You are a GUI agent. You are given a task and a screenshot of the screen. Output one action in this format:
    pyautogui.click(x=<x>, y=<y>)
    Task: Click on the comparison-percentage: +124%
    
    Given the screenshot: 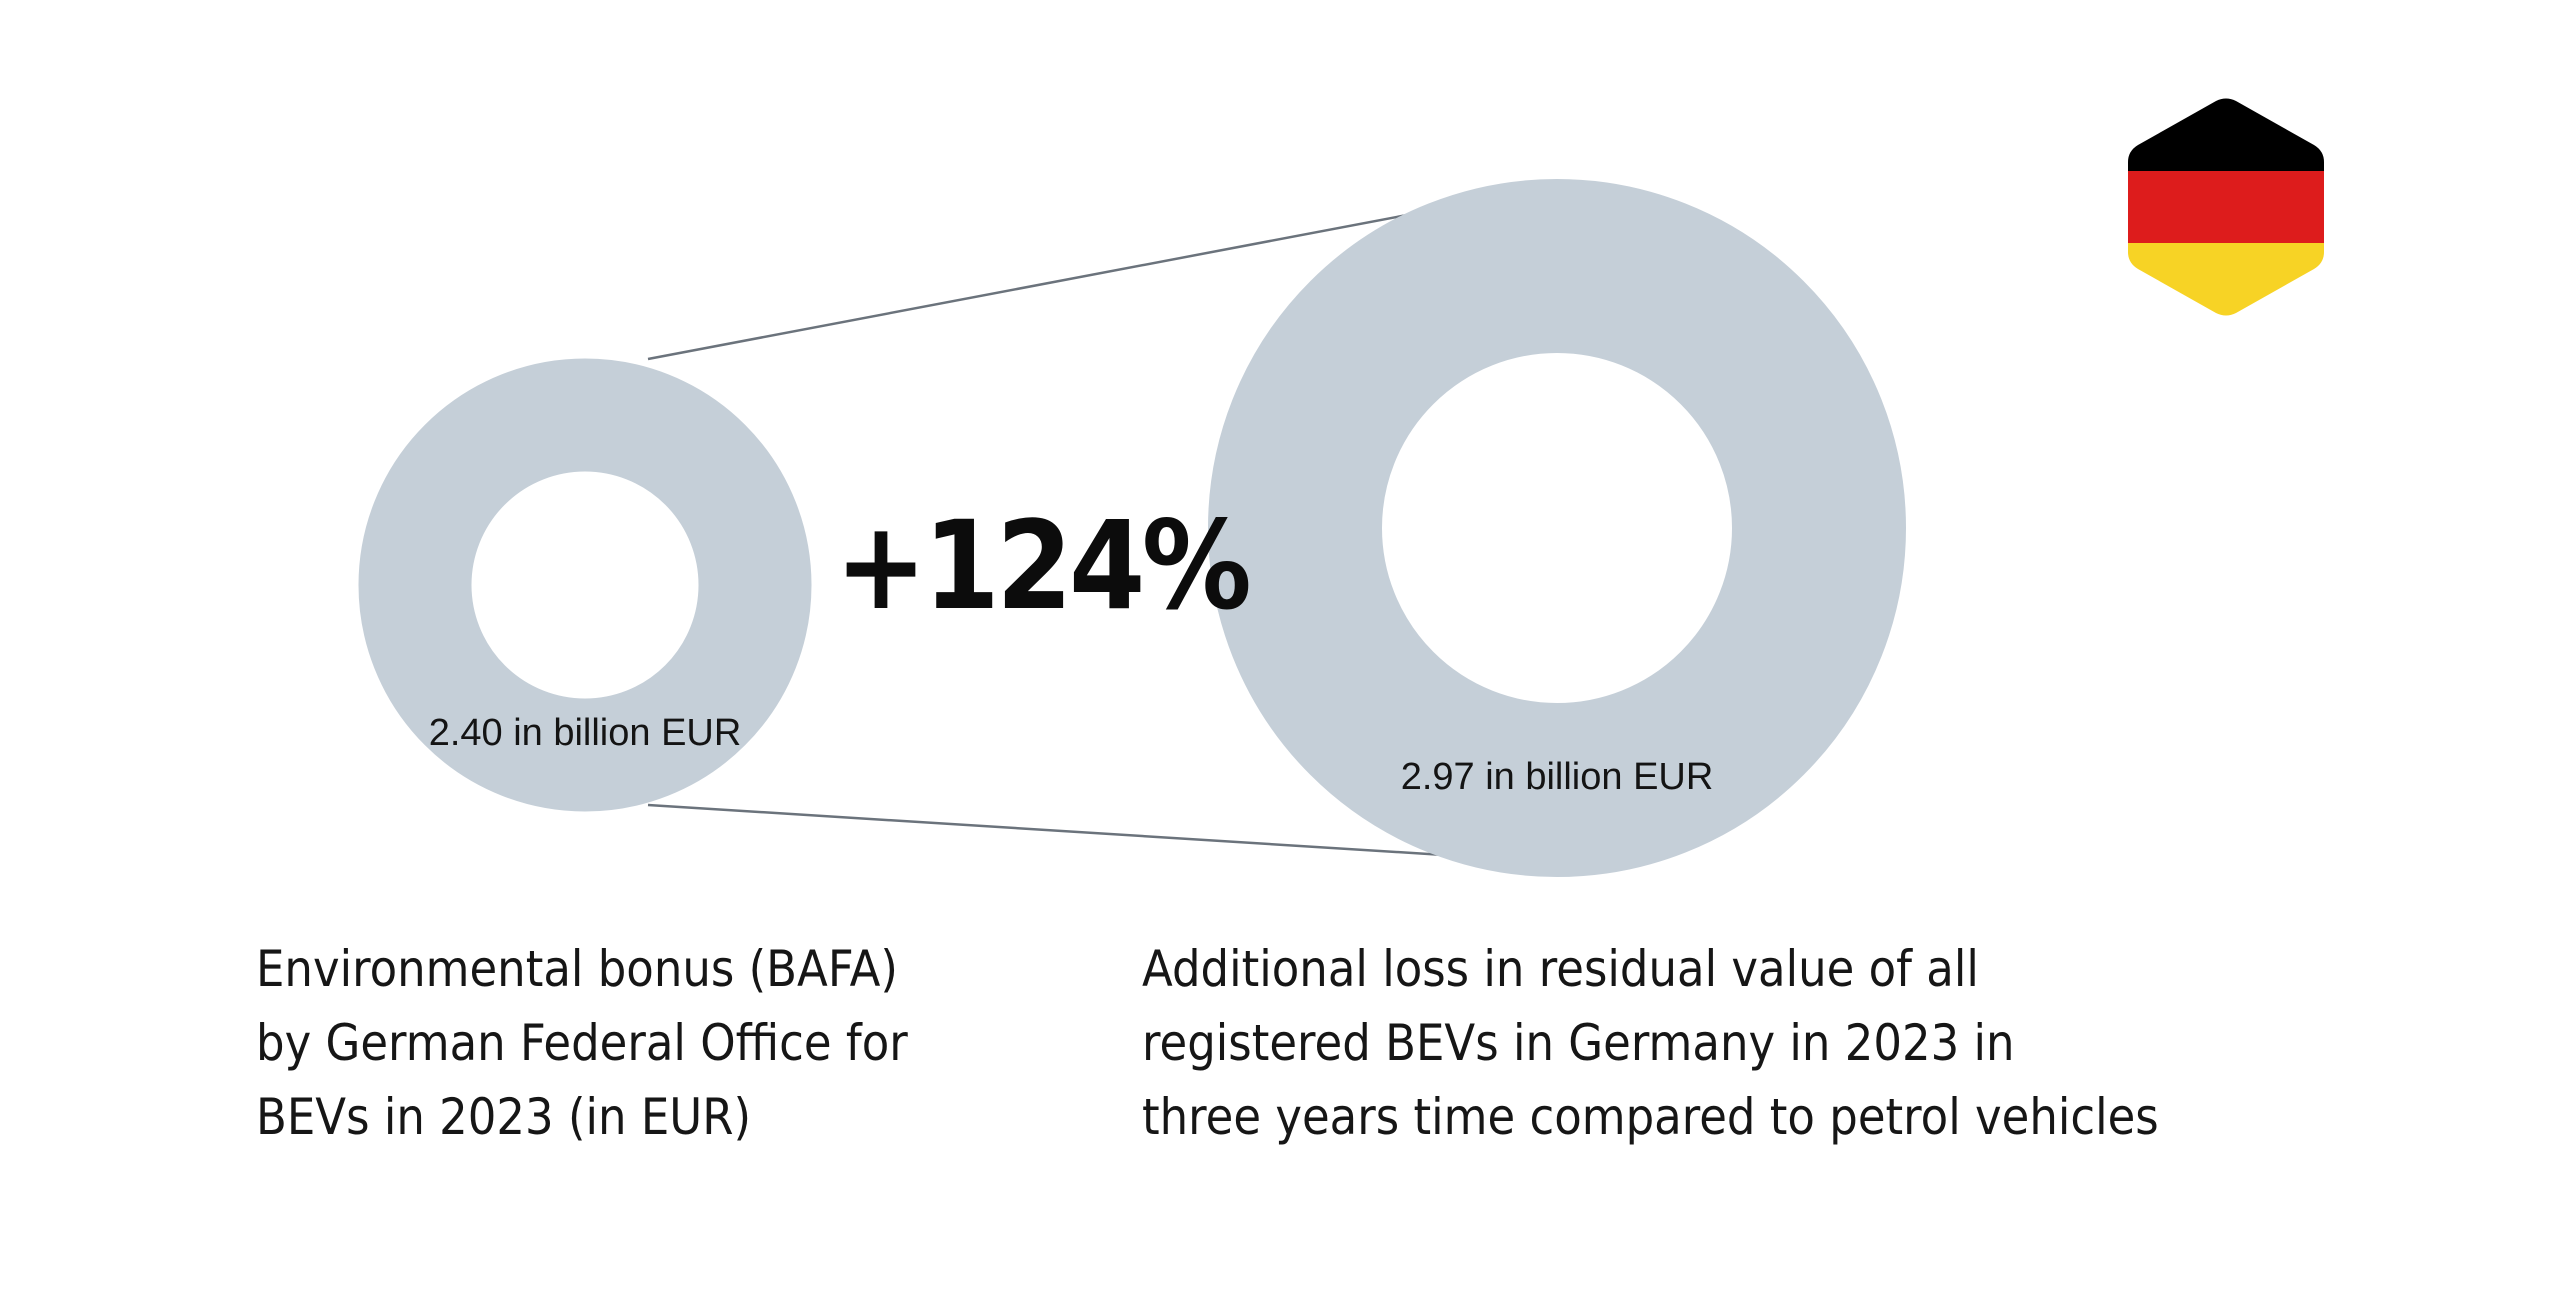 What is the action you would take?
    pyautogui.click(x=1043, y=566)
    